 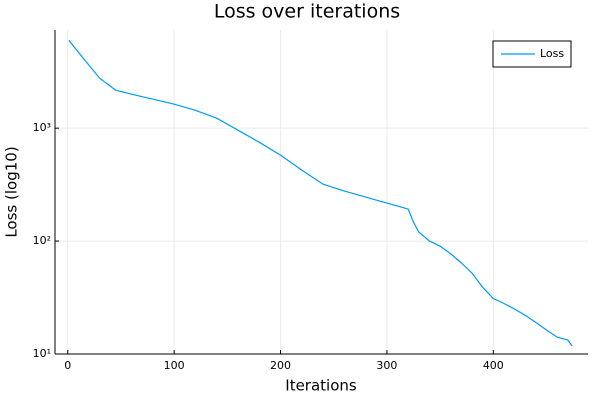 What do you see at coordinates (174, 365) in the screenshot?
I see `x-tick-label: 100` at bounding box center [174, 365].